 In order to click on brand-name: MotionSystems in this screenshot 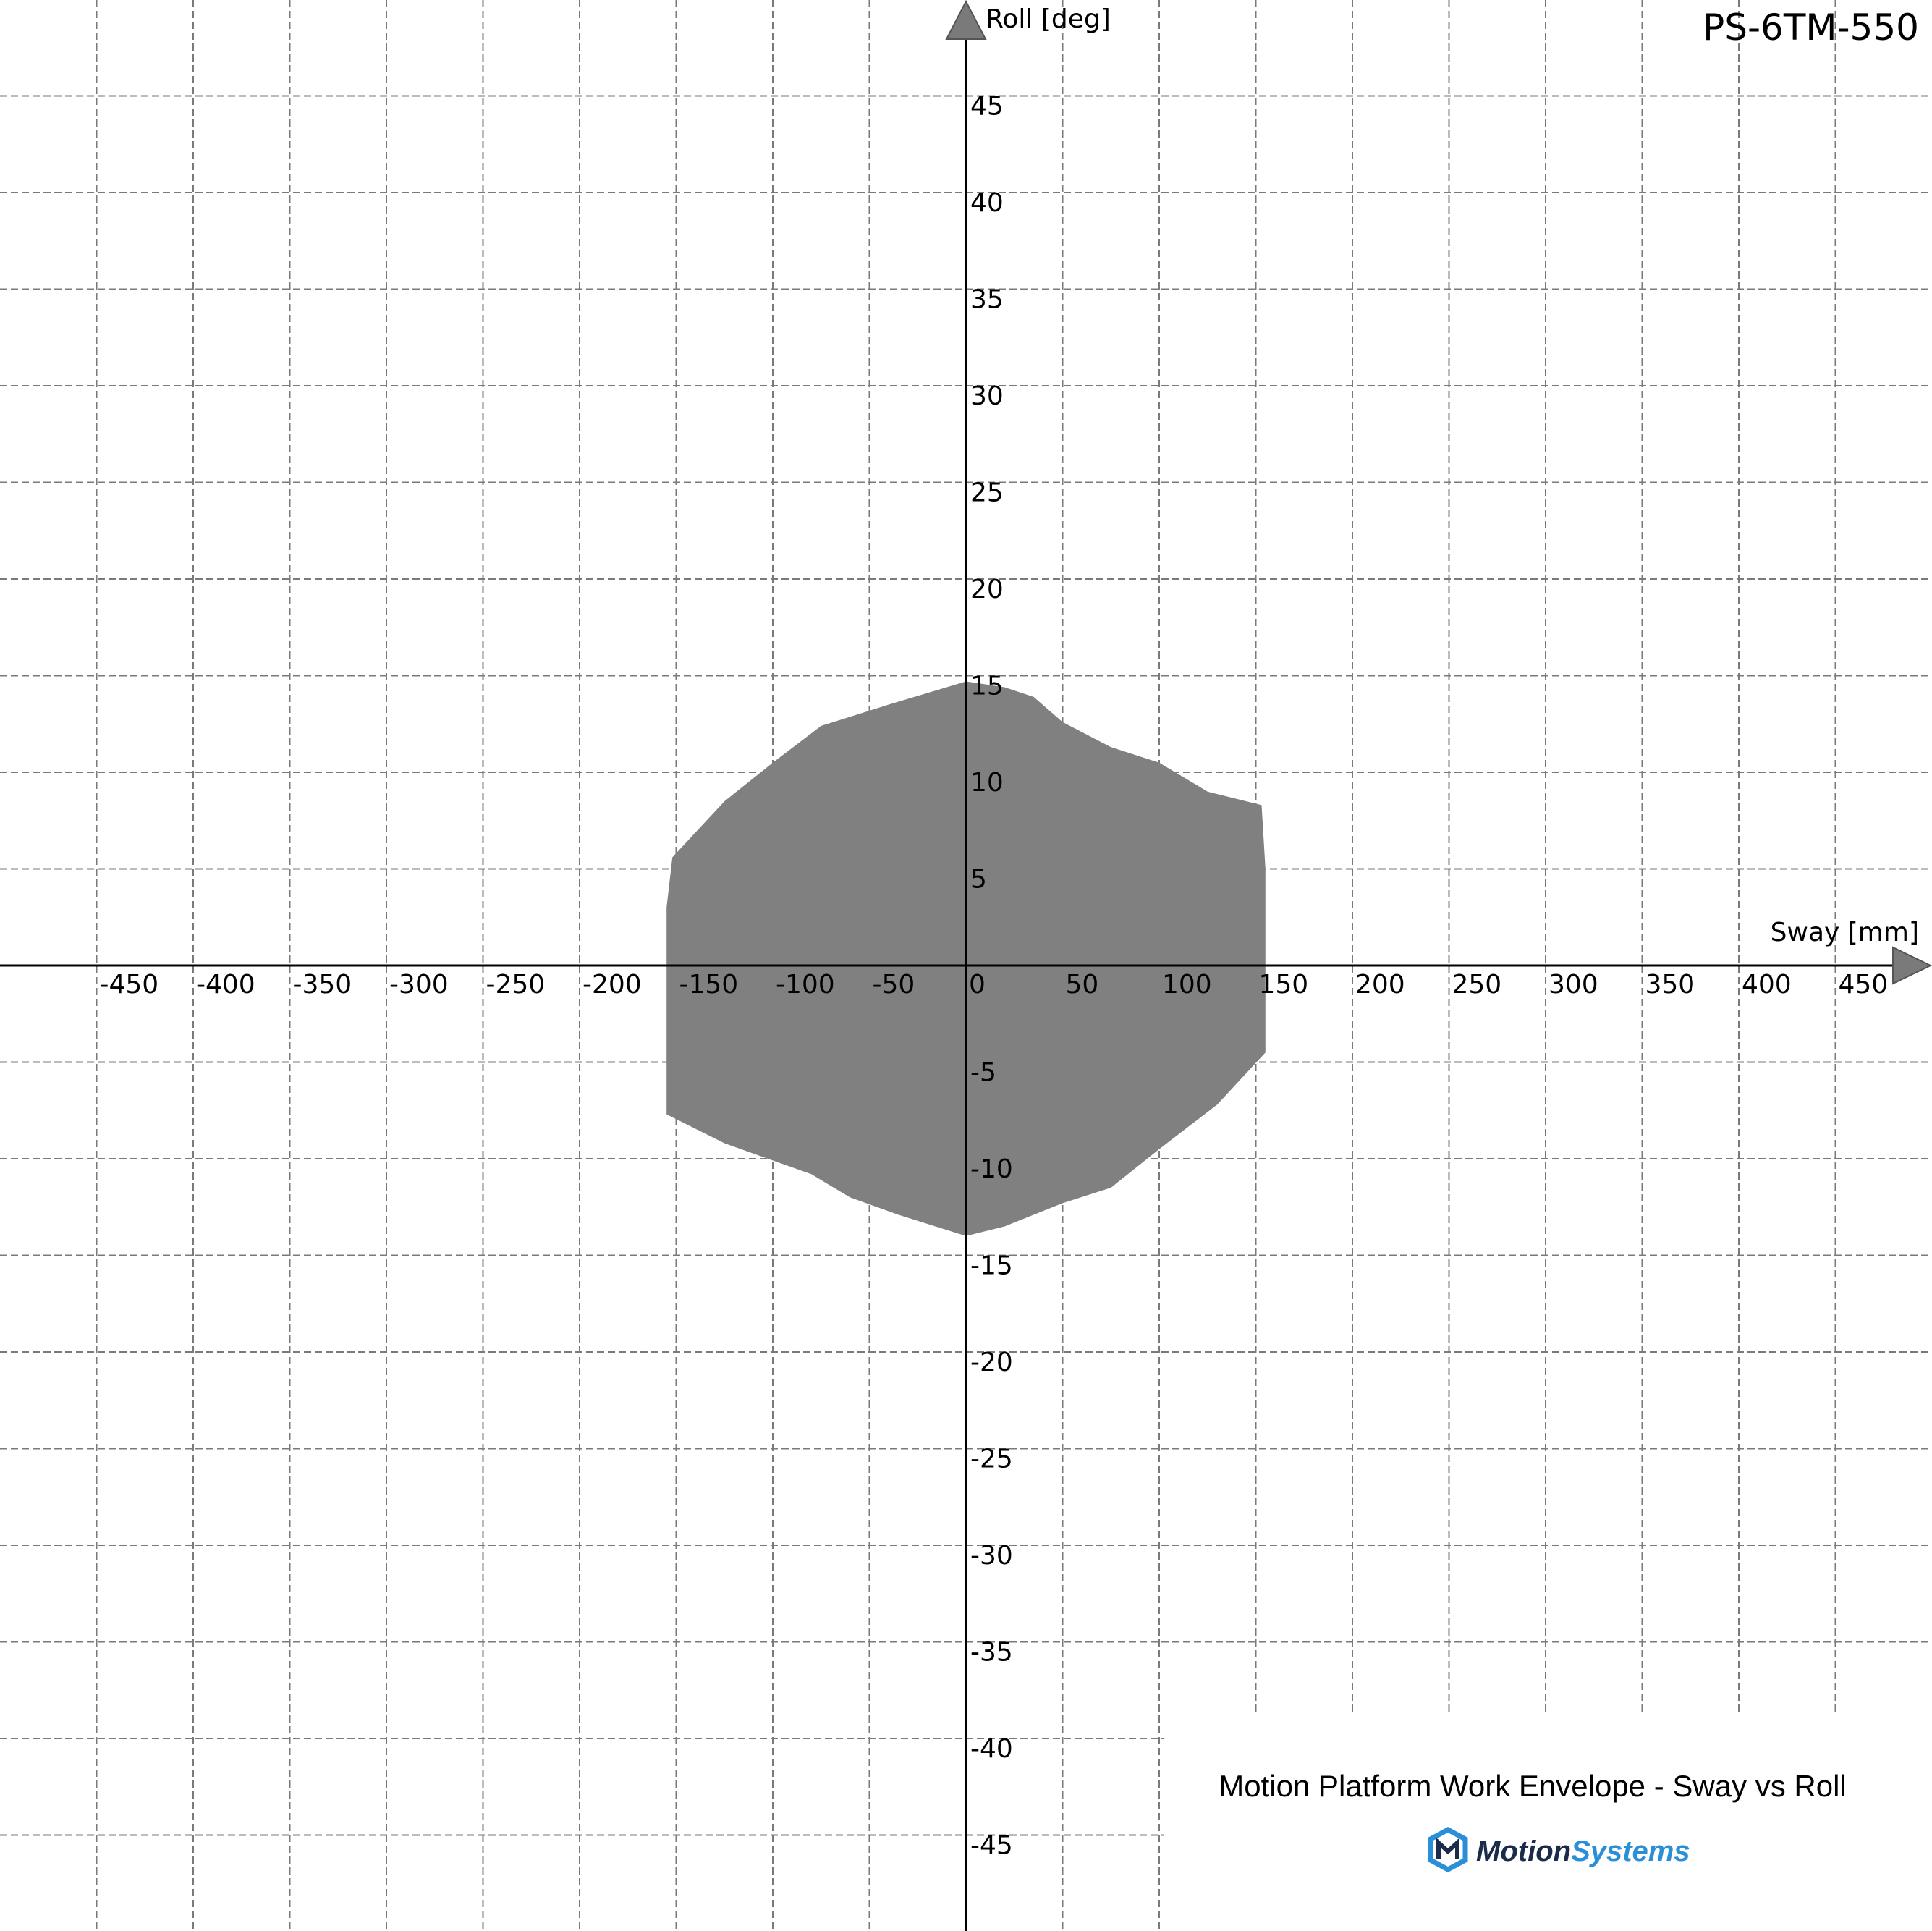, I will do `click(1583, 1851)`.